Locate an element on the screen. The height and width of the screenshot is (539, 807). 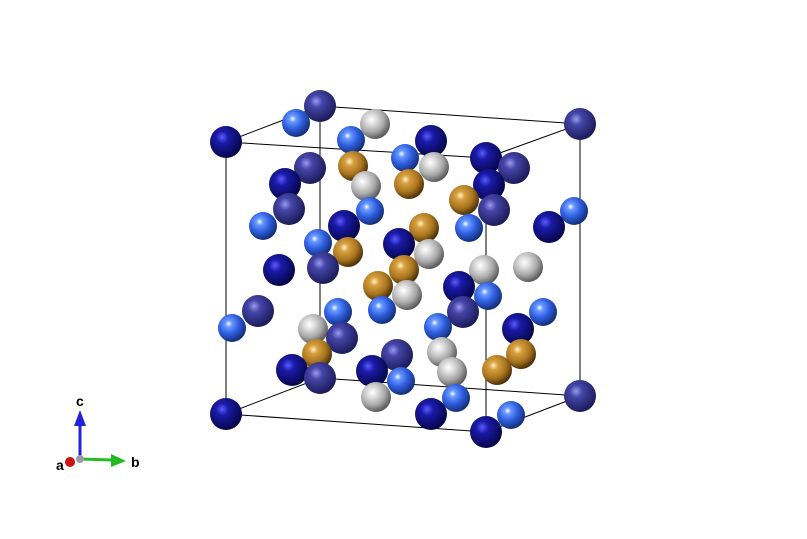
axis-a-arrowhead is located at coordinates (70, 462).